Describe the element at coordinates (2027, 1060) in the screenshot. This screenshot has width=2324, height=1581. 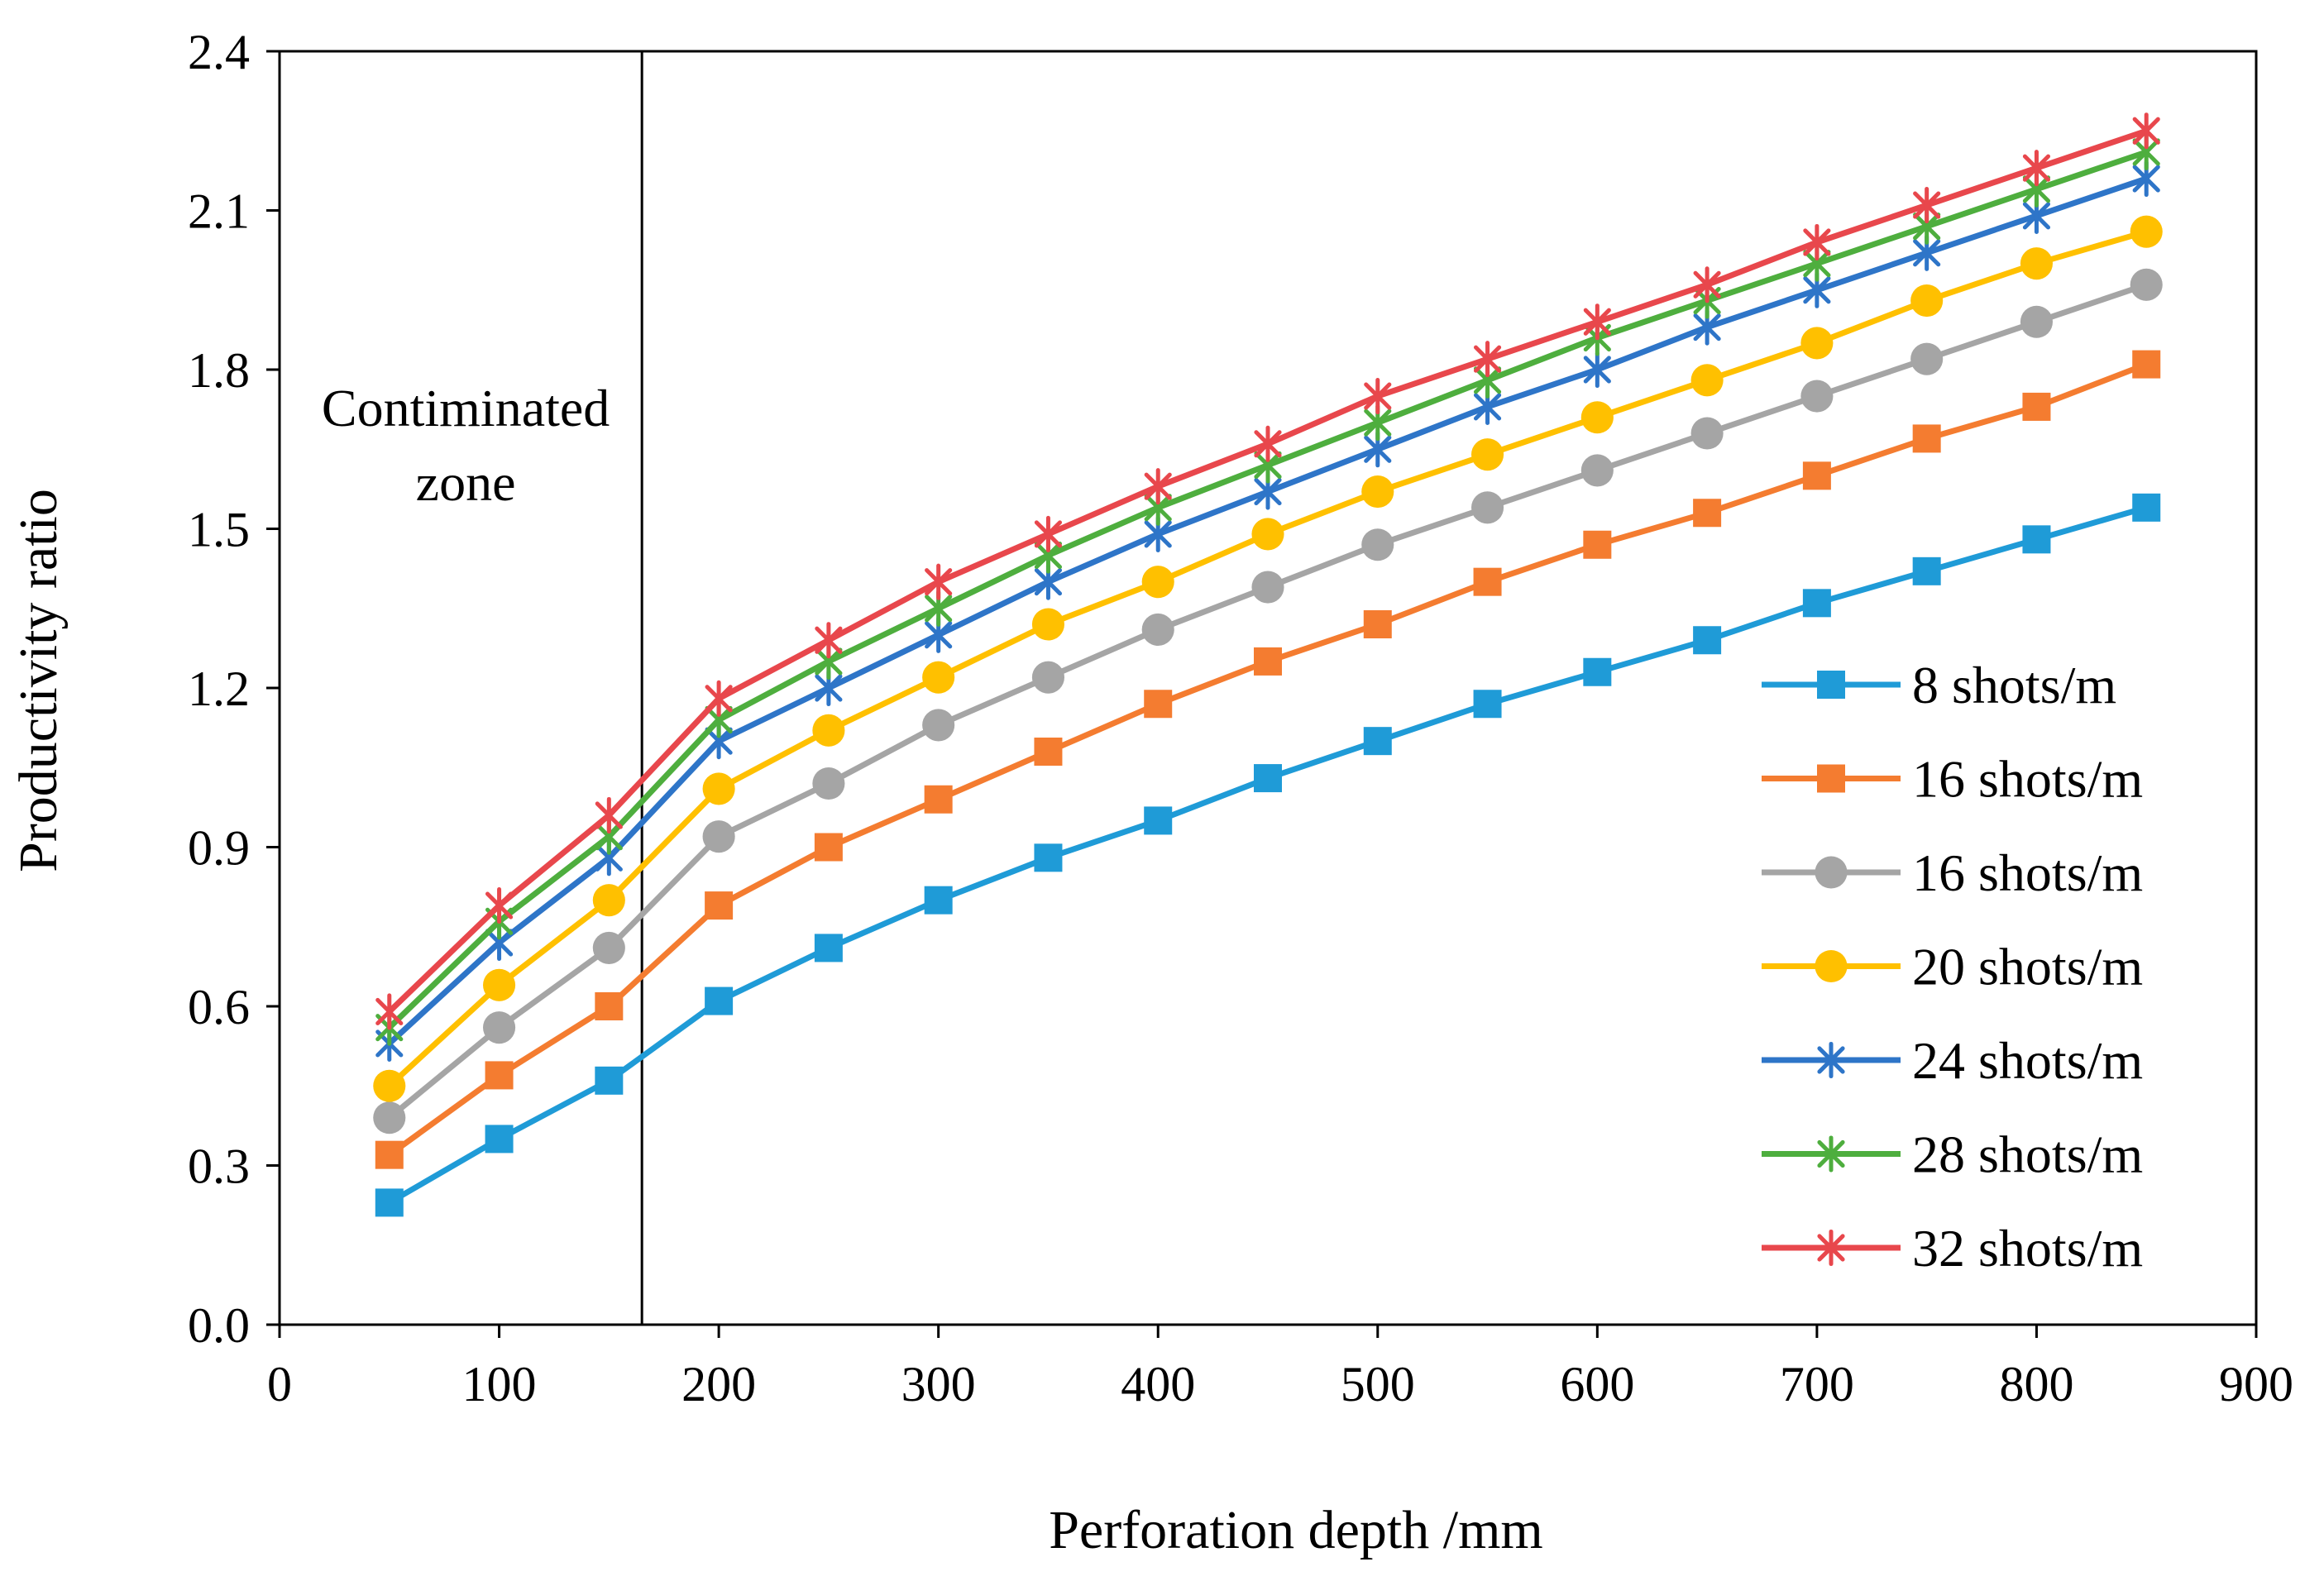
I see `legend-label: 24 shots/m` at that location.